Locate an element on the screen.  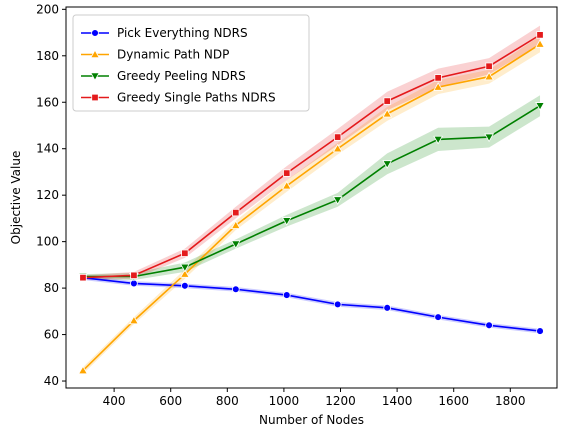
x-tick-label: 600 is located at coordinates (170, 401).